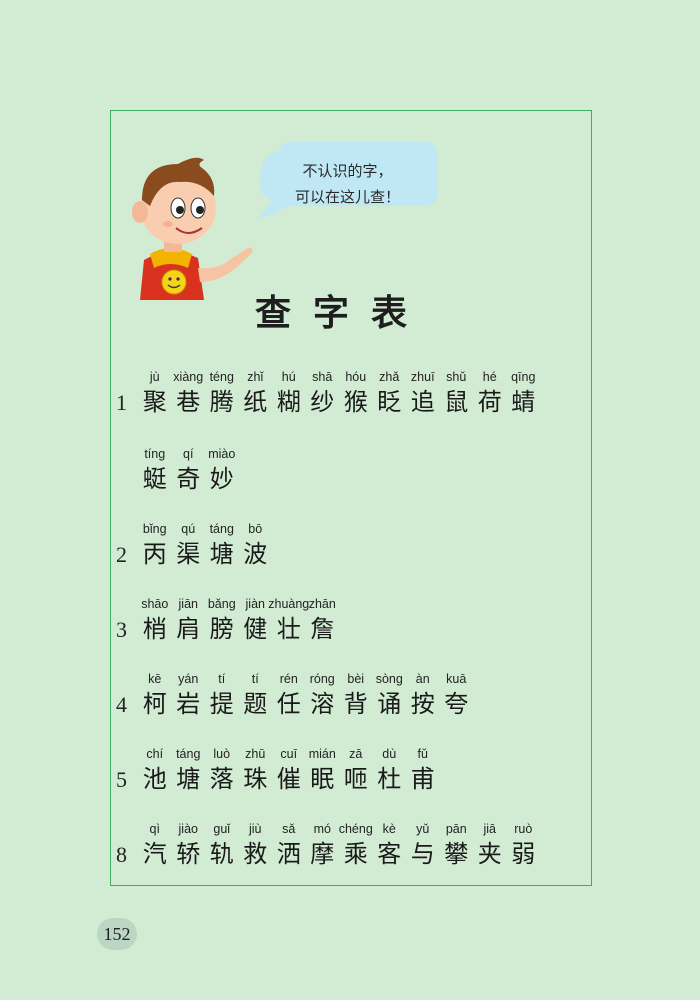 Image resolution: width=700 pixels, height=1000 pixels. I want to click on hanzi: 柯, so click(154, 704).